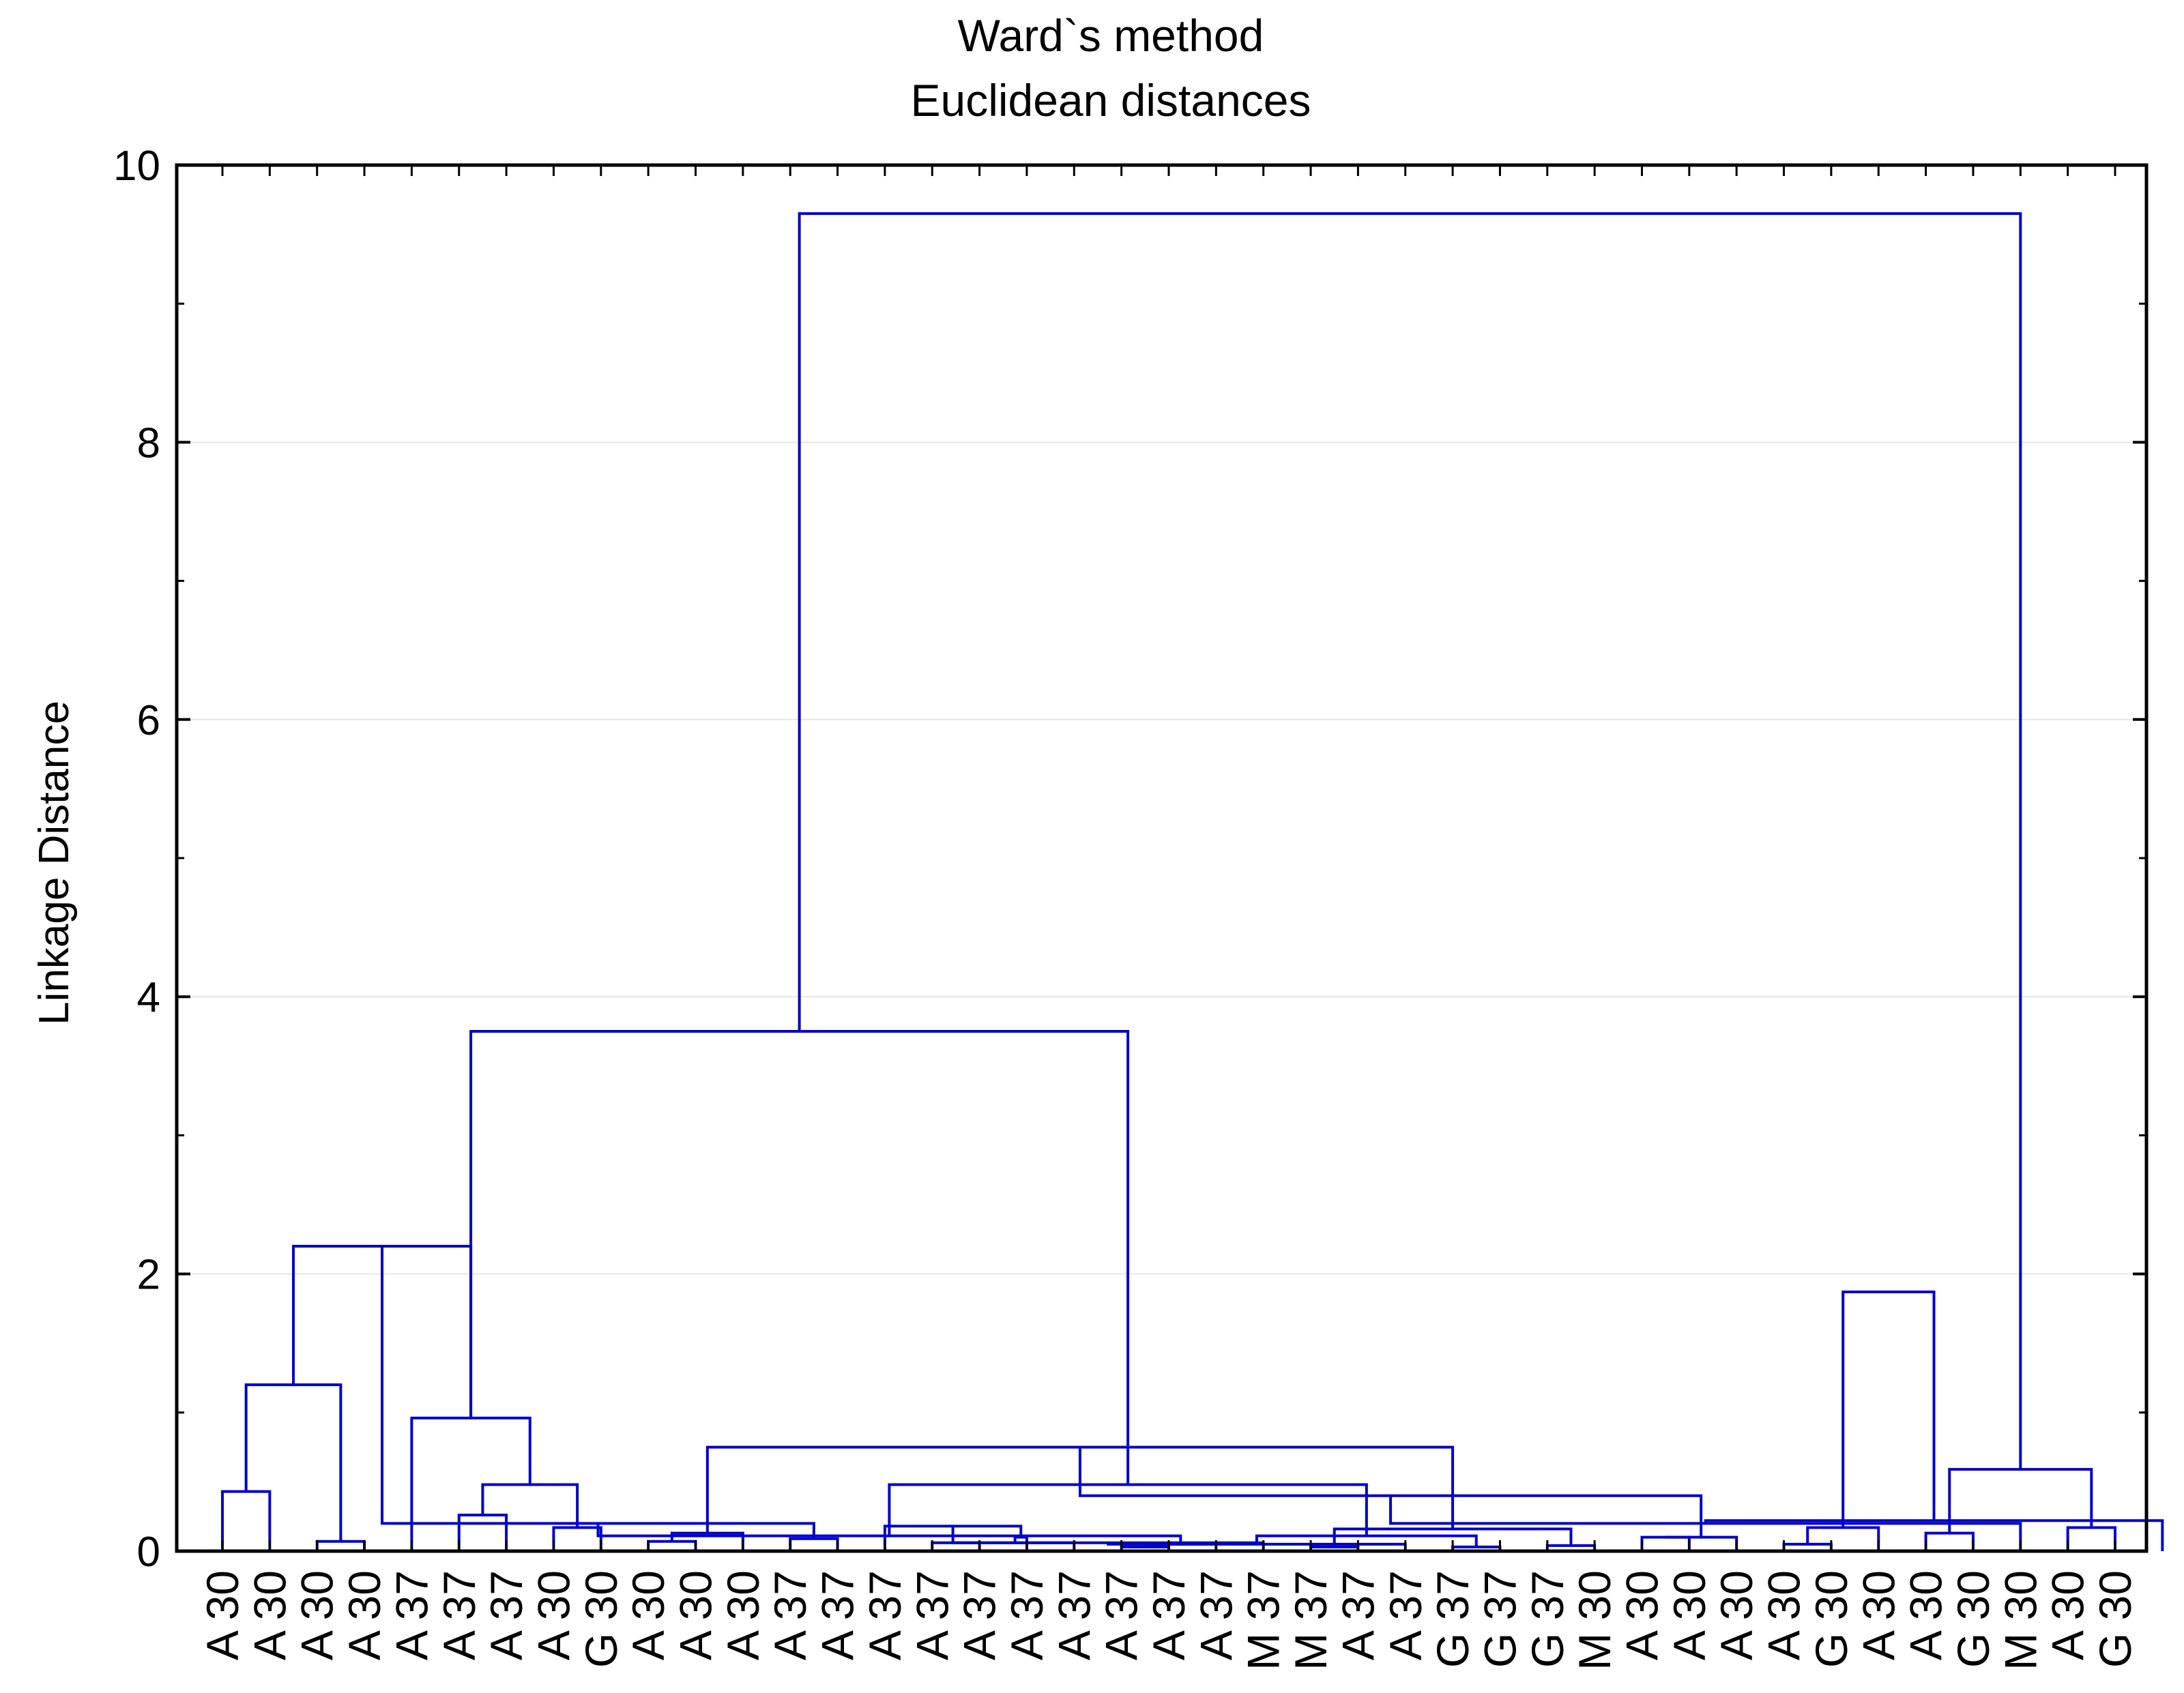  Describe the element at coordinates (148, 720) in the screenshot. I see `y-tick-label: 6` at that location.